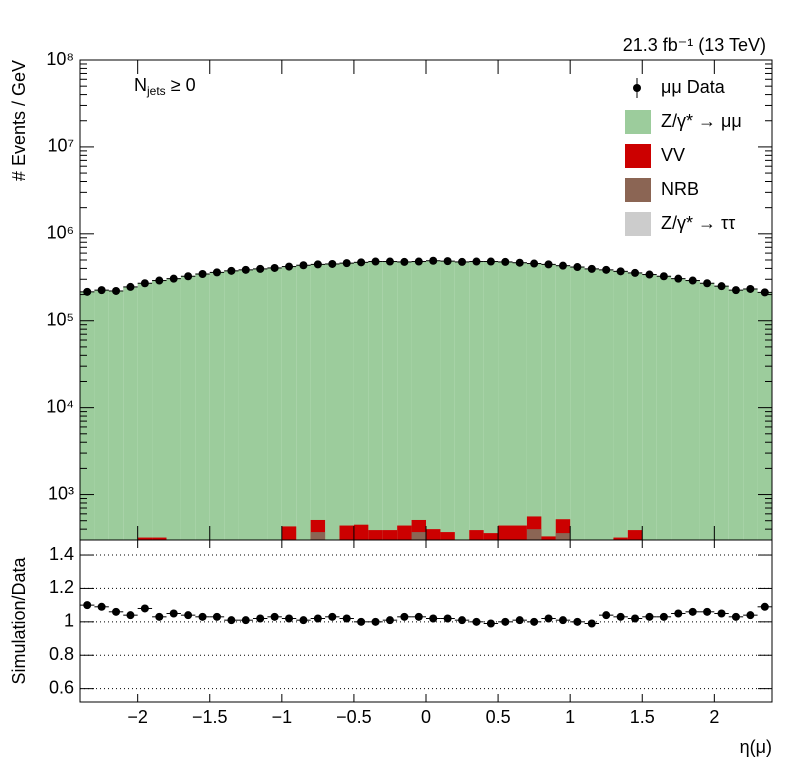 The width and height of the screenshot is (796, 772). What do you see at coordinates (680, 189) in the screenshot?
I see `legend-label: NRB` at bounding box center [680, 189].